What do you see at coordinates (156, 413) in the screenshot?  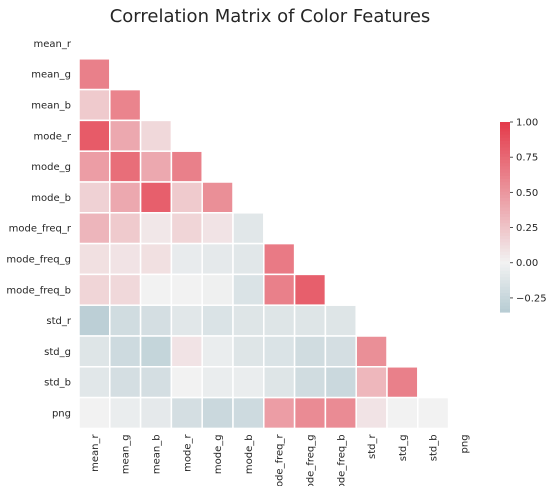 I see `heatmap-cell-png-mean_b` at bounding box center [156, 413].